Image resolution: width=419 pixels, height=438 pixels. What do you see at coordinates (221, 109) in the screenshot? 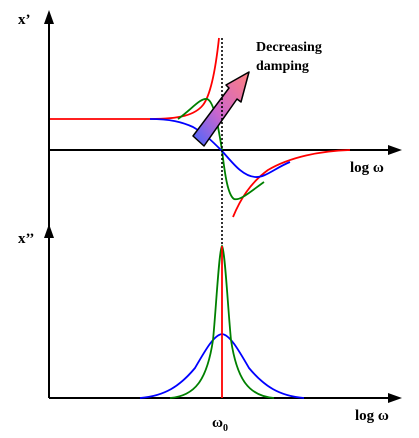
I see `decreasing-damping-arrow` at bounding box center [221, 109].